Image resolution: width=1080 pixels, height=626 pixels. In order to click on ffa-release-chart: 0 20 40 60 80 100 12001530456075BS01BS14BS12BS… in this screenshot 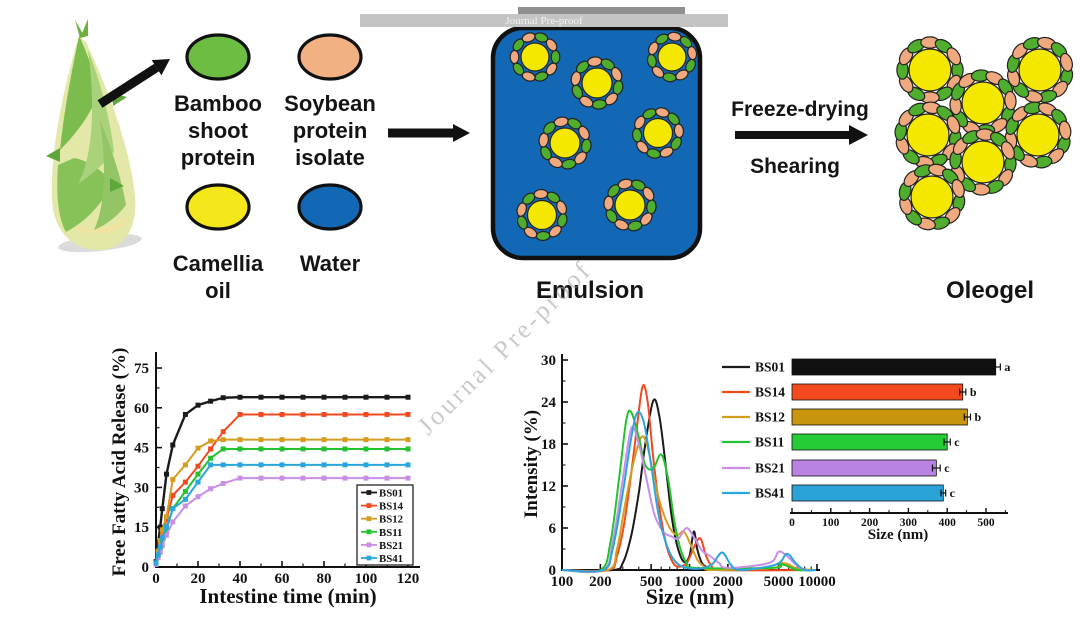, I will do `click(277, 469)`.